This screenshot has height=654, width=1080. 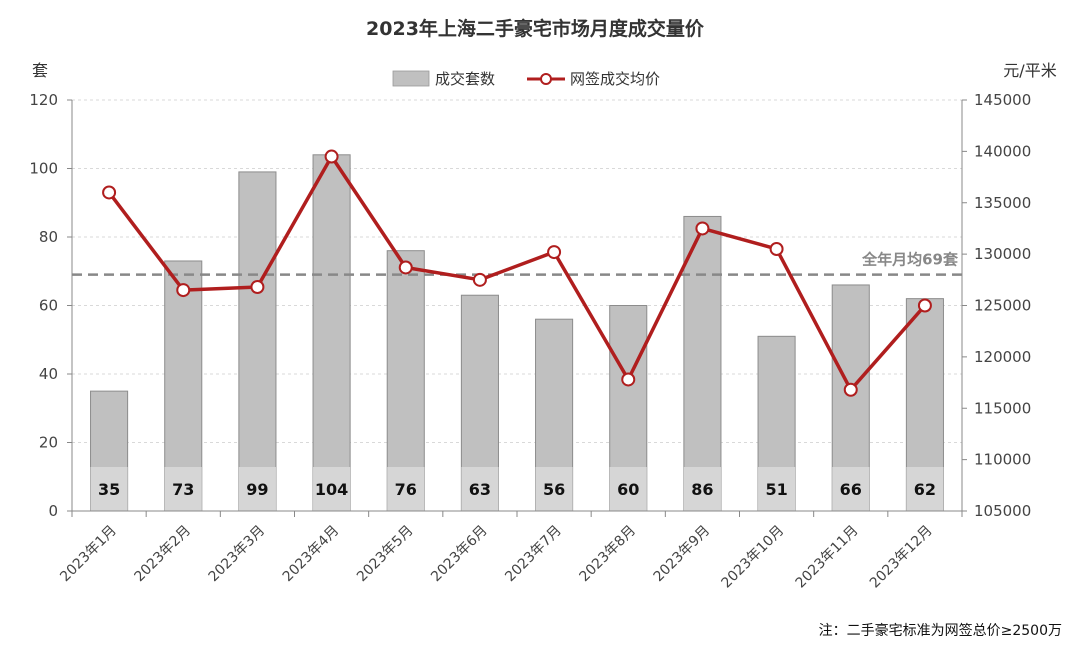 I want to click on reference-line-label: 全年月均69套, so click(x=910, y=260).